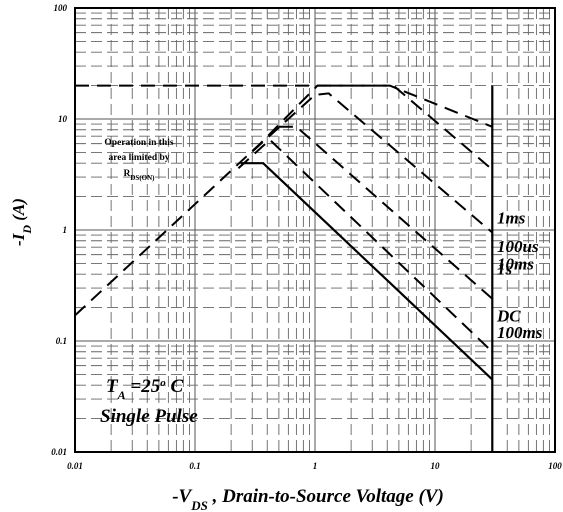 Image resolution: width=563 pixels, height=512 pixels. What do you see at coordinates (149, 416) in the screenshot?
I see `single-pulse-label: Single Pulse` at bounding box center [149, 416].